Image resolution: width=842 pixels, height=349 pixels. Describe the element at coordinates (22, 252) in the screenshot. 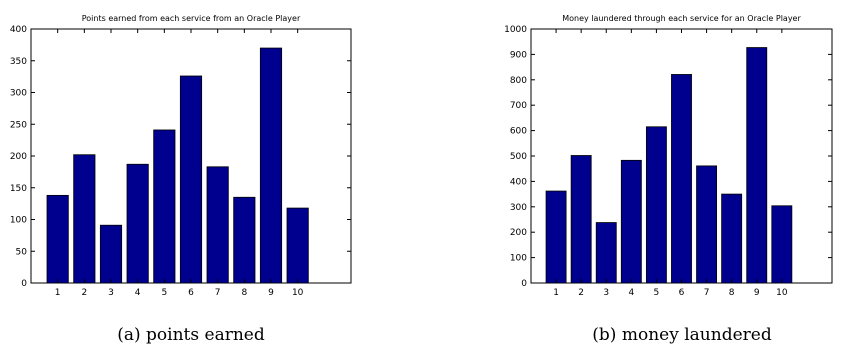

I see `y-tick-label: 50` at that location.